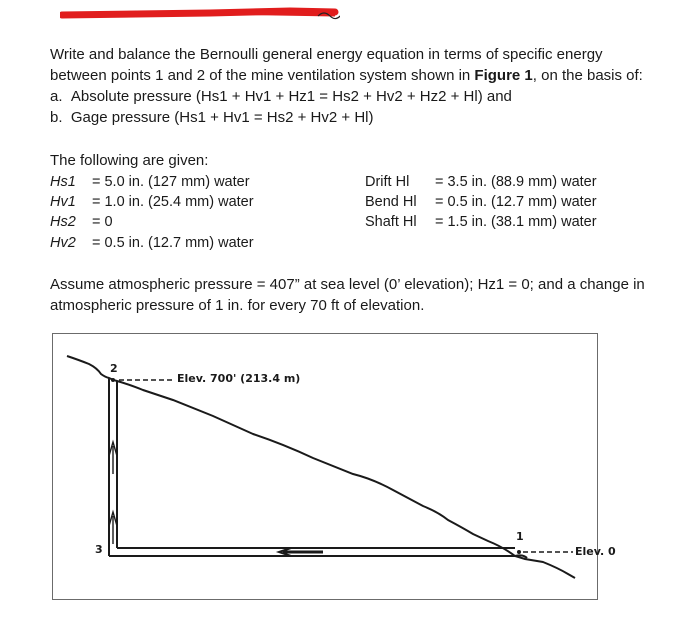  What do you see at coordinates (173, 202) in the screenshot?
I see `given-value: = 1.0 in. (25.4 mm) water` at bounding box center [173, 202].